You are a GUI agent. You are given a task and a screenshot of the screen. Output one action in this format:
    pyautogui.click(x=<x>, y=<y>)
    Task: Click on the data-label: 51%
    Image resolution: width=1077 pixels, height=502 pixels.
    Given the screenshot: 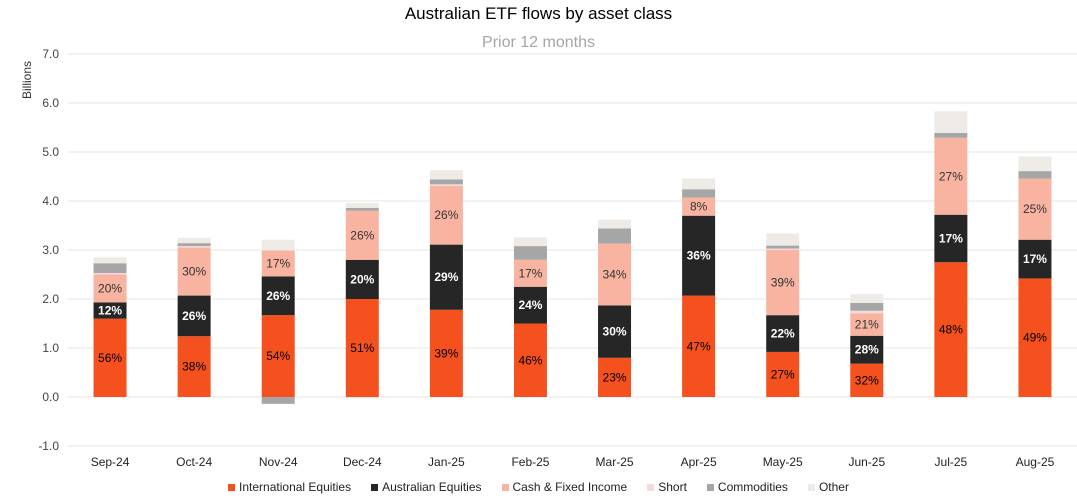 What is the action you would take?
    pyautogui.click(x=362, y=348)
    